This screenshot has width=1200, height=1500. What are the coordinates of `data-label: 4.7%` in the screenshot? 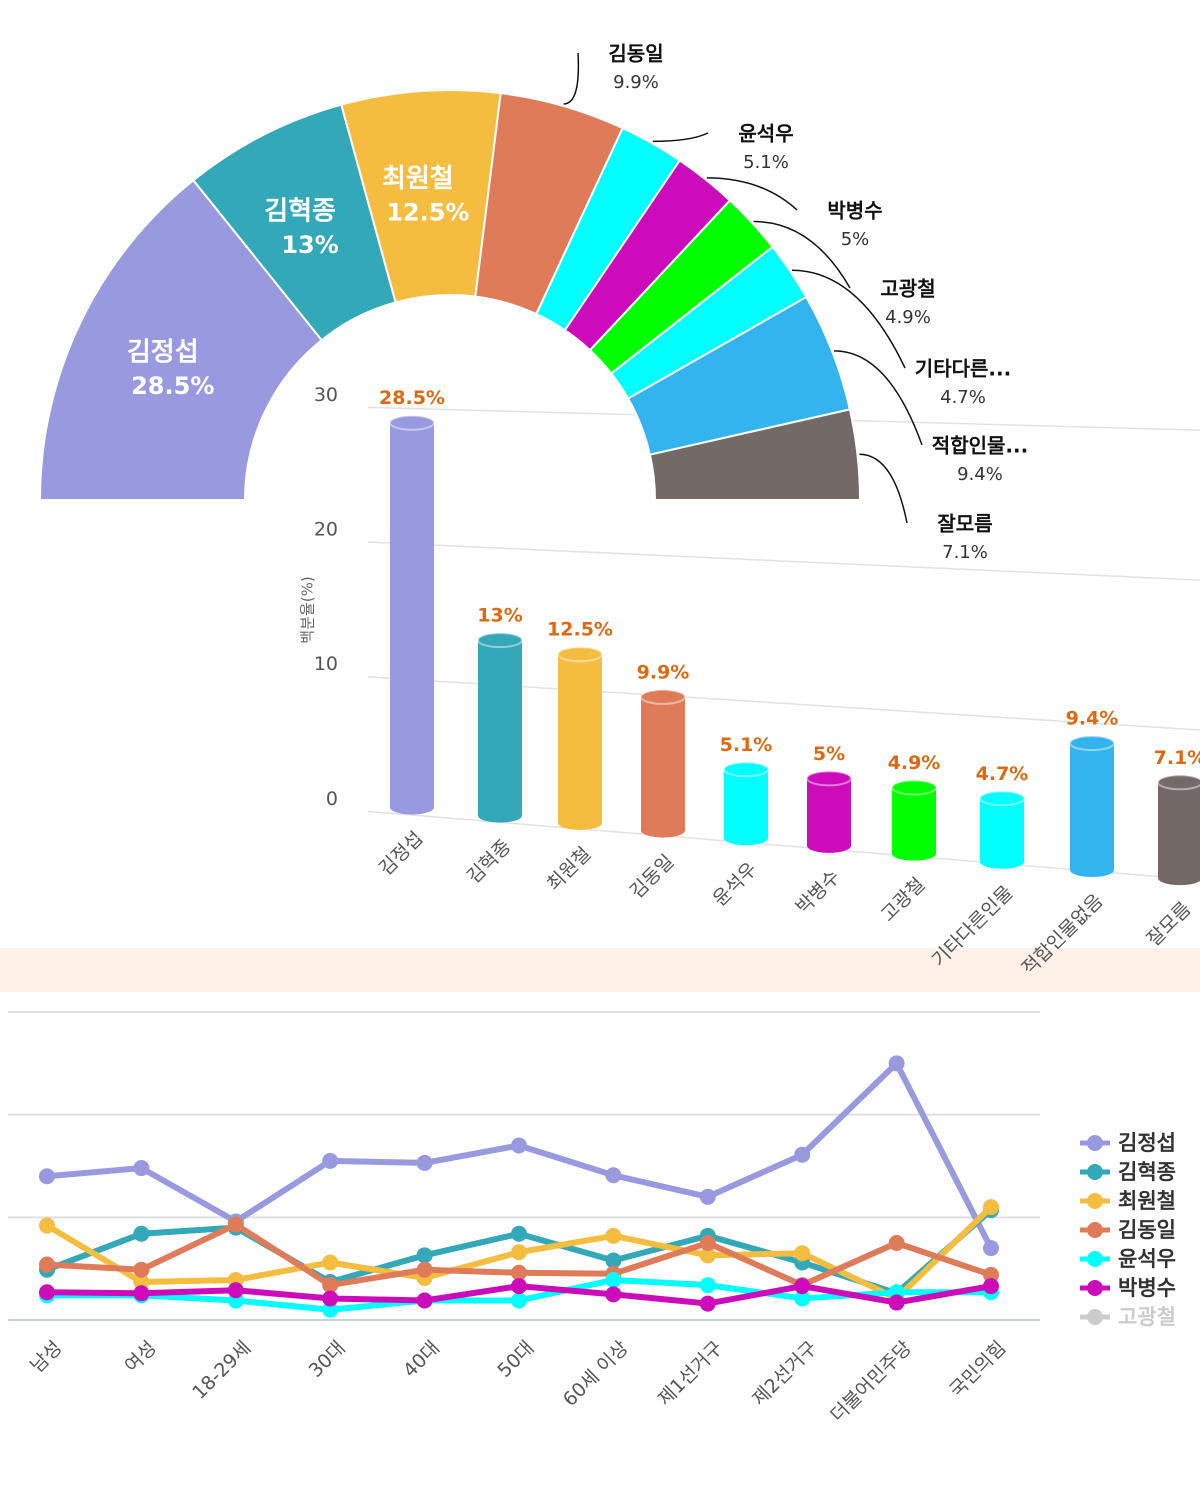 It's located at (1002, 774).